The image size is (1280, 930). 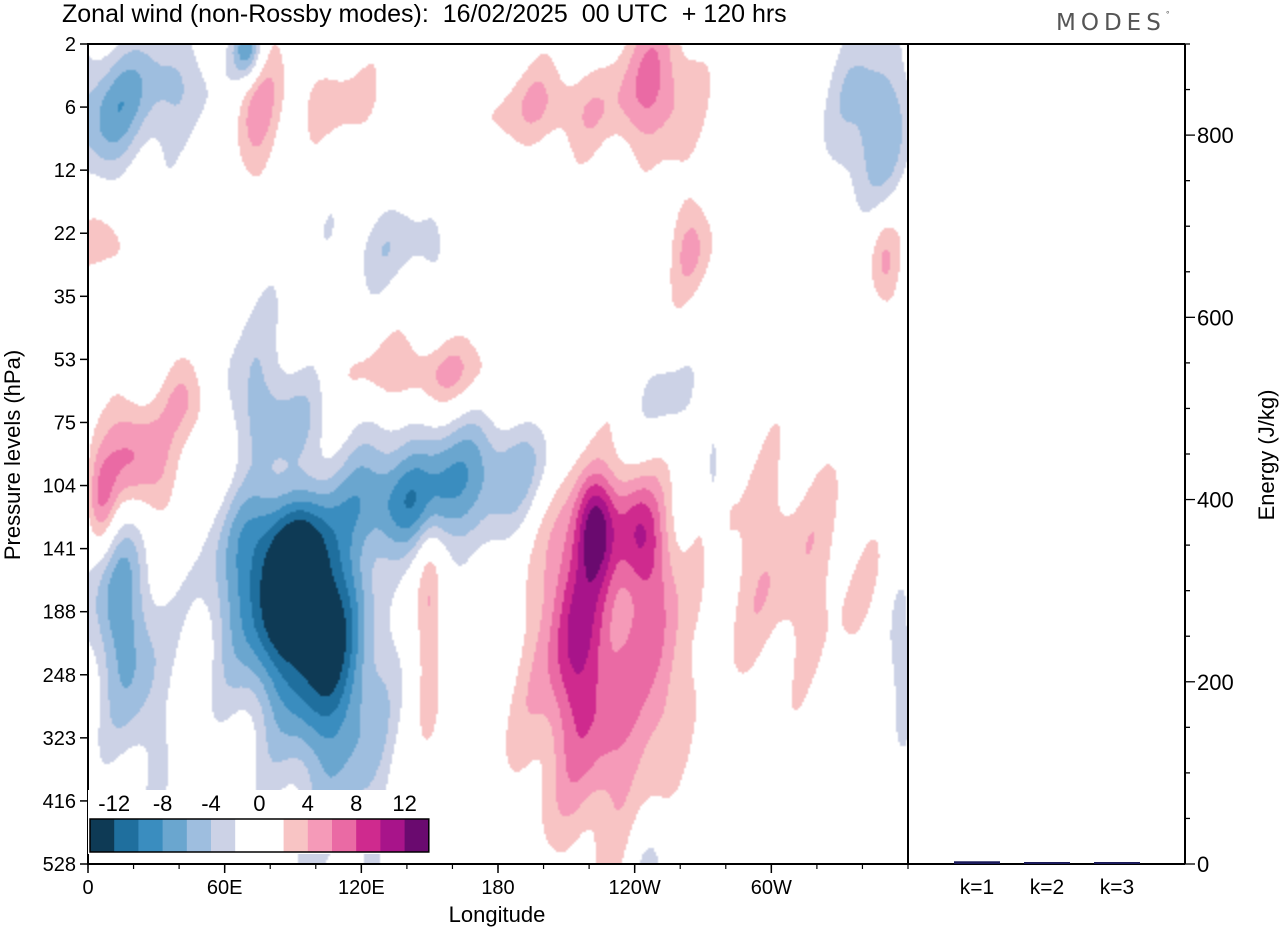 I want to click on colorbar: -12 -8 -4 0 4 8 12, so click(x=259, y=822).